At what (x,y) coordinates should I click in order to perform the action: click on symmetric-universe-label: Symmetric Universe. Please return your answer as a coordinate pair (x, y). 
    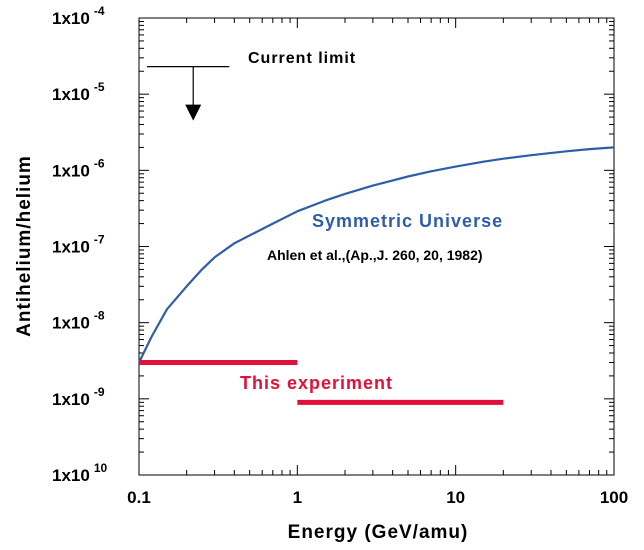
    Looking at the image, I should click on (407, 221).